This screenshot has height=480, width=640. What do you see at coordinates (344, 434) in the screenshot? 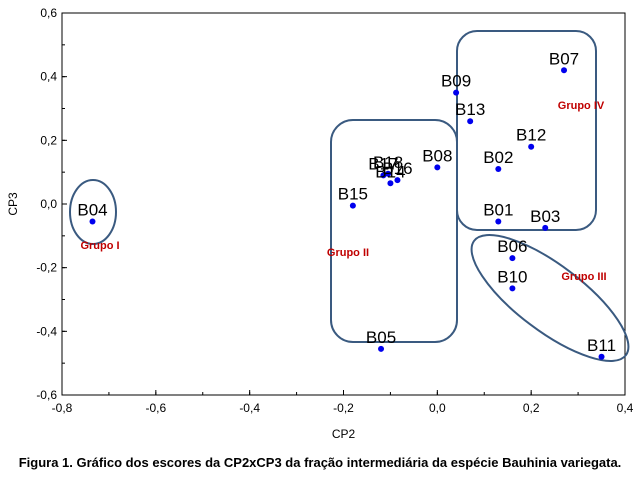
I see `x-axis-label: CP2` at bounding box center [344, 434].